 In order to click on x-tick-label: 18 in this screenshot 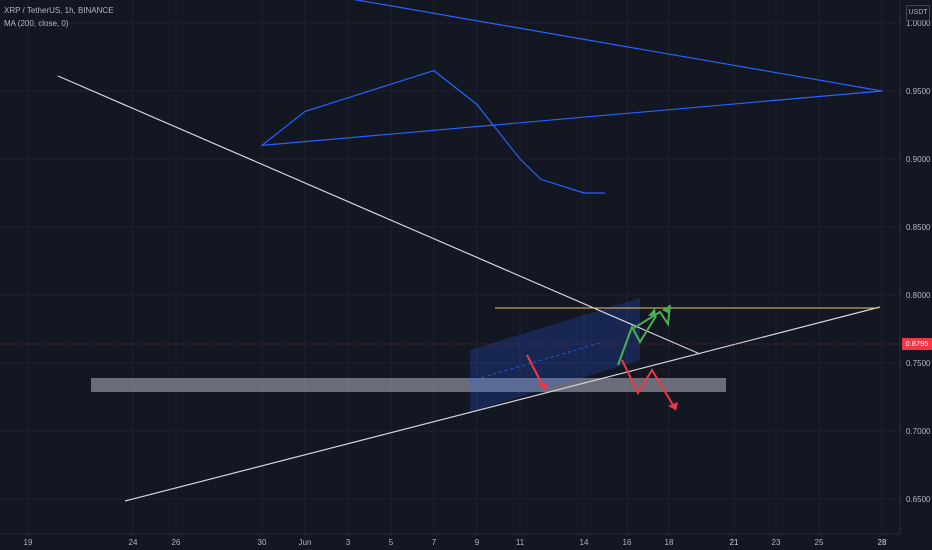, I will do `click(669, 542)`.